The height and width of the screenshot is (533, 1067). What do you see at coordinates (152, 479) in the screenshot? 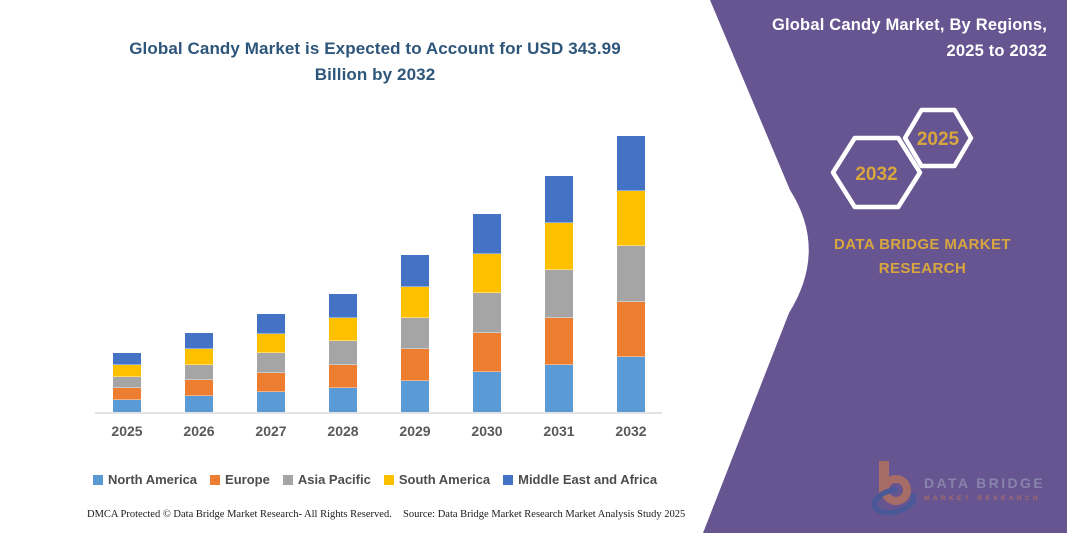
I see `legend-label: North America` at bounding box center [152, 479].